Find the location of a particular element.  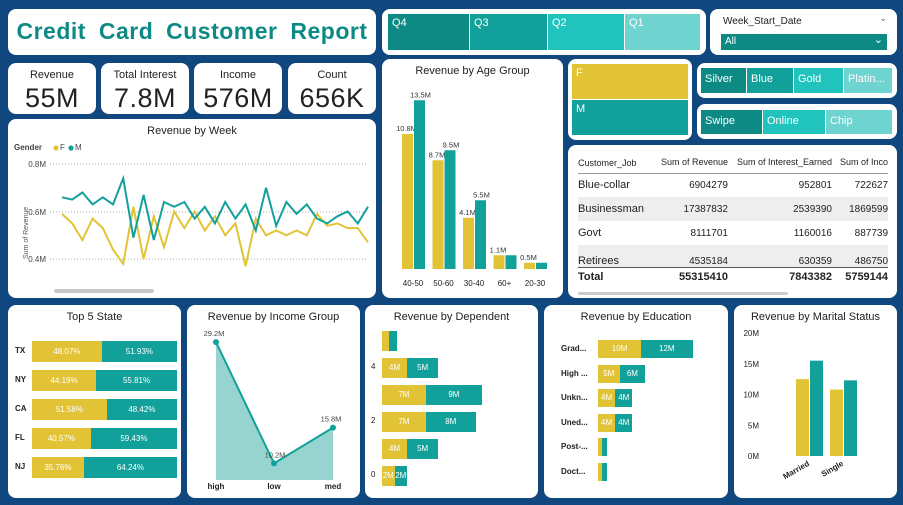

bar-m-NY: 55.81% is located at coordinates (136, 380).